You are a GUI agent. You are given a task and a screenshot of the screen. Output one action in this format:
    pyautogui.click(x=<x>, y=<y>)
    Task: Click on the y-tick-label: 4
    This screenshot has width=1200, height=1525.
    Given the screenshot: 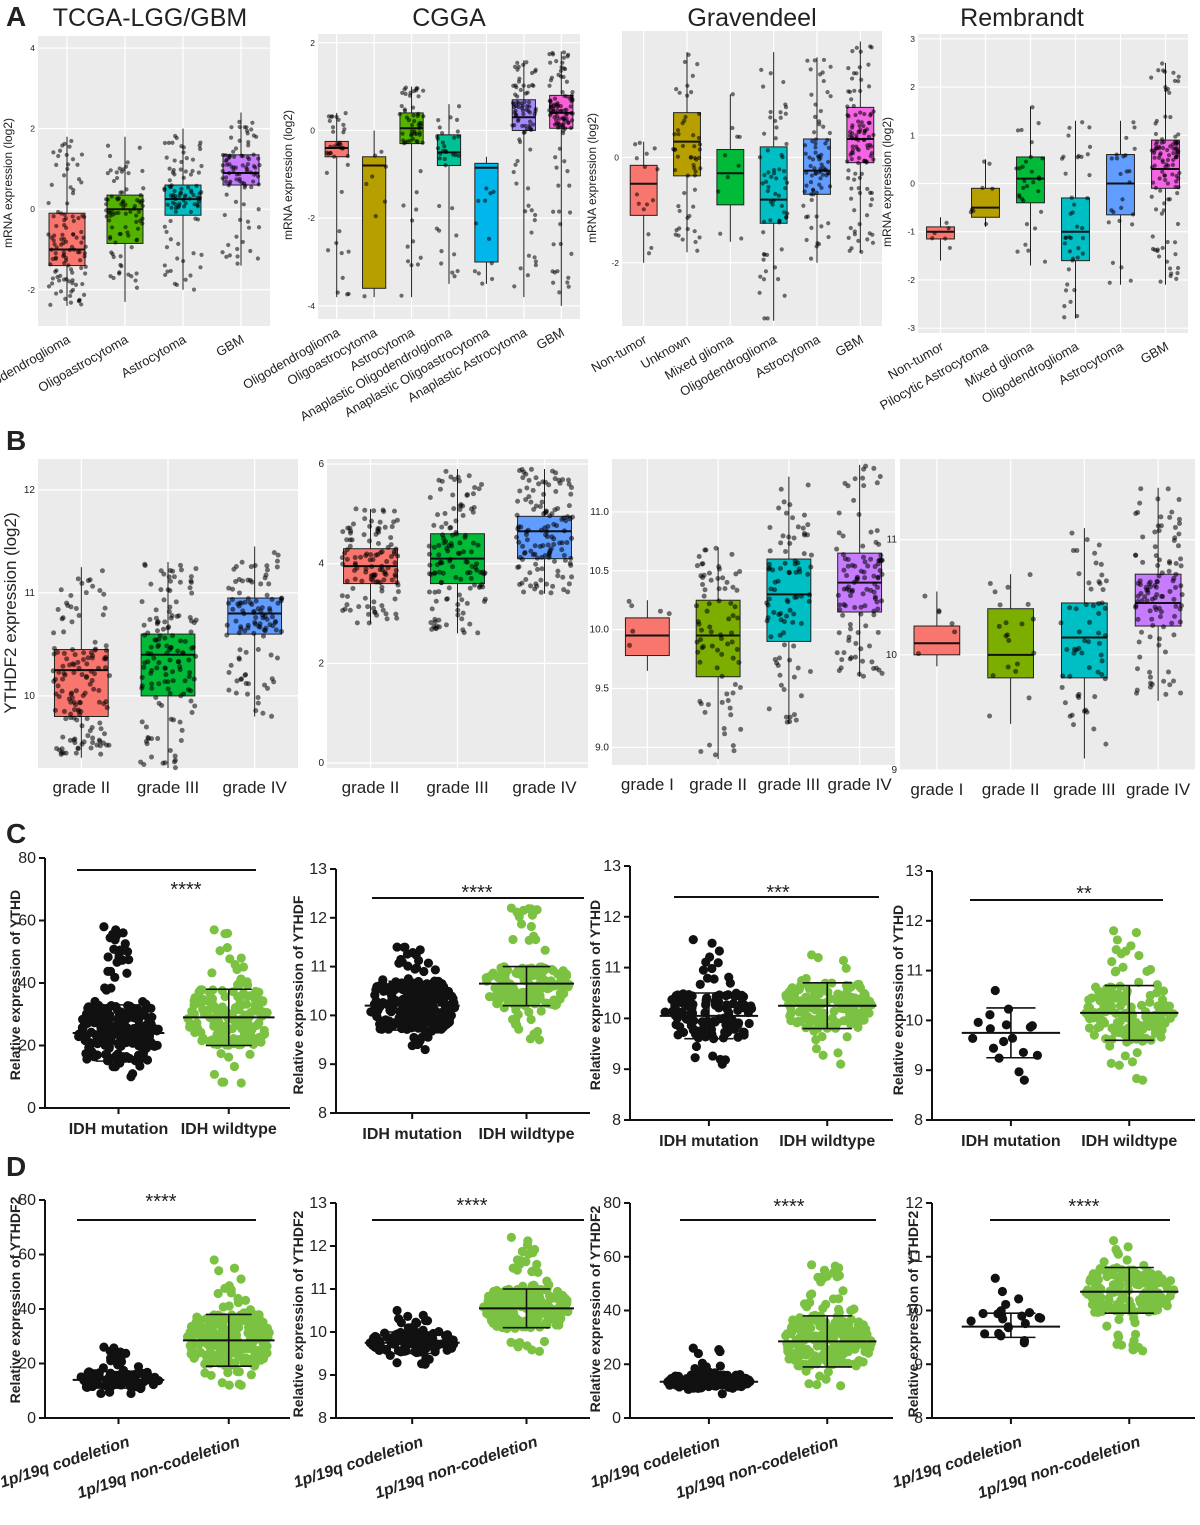 What is the action you would take?
    pyautogui.click(x=321, y=564)
    